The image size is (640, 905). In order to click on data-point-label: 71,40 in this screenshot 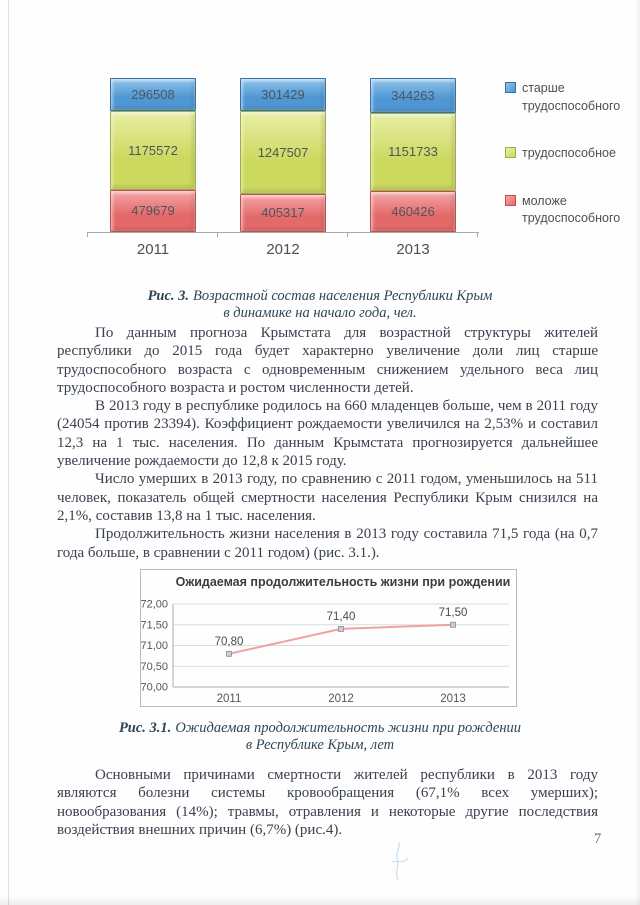, I will do `click(341, 617)`.